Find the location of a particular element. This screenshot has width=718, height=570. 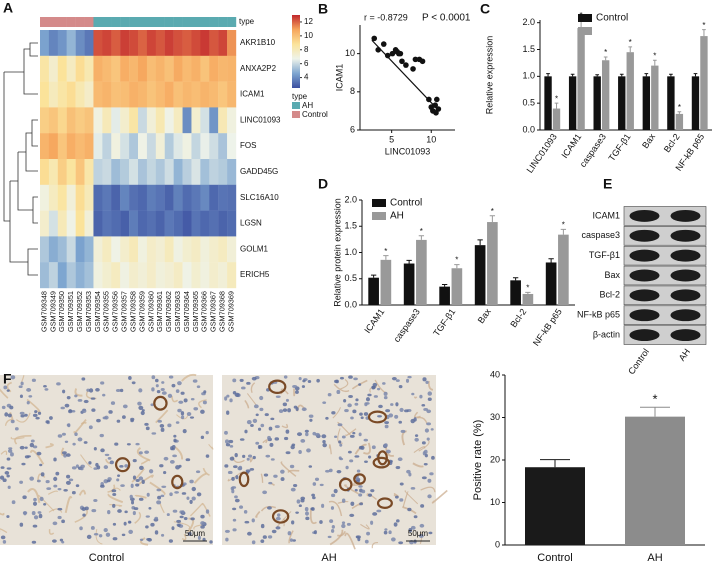

y-tick-label: 8 is located at coordinates (352, 91).